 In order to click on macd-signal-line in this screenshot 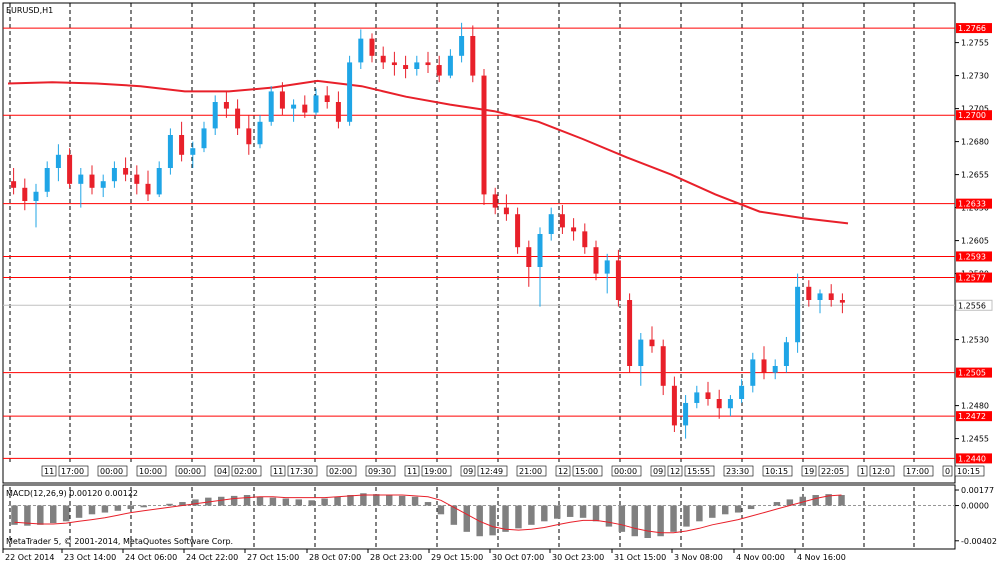, I will do `click(428, 514)`.